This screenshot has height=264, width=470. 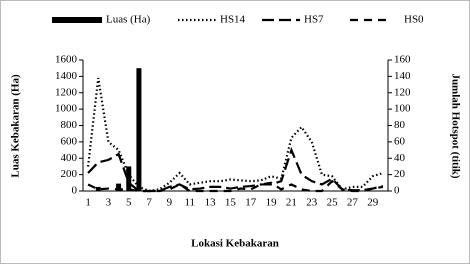 What do you see at coordinates (402, 92) in the screenshot?
I see `y2-tick-label: 120` at bounding box center [402, 92].